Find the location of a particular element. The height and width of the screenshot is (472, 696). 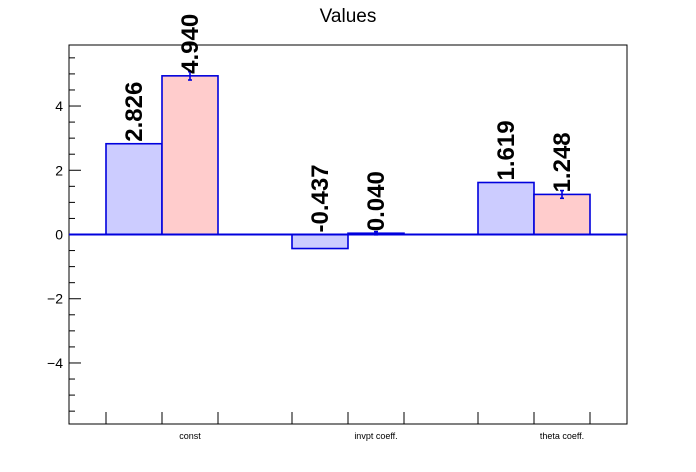

data-label: 4.940 is located at coordinates (190, 44).